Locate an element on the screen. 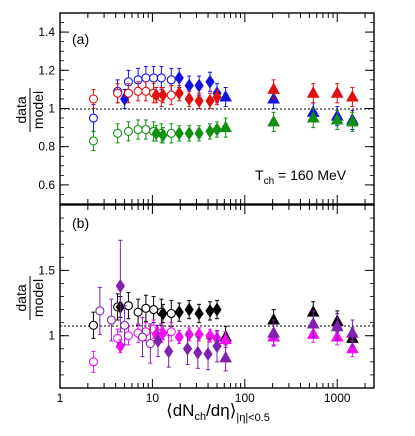 The width and height of the screenshot is (415, 436). panel-a-ytick-label: 1 is located at coordinates (51, 109).